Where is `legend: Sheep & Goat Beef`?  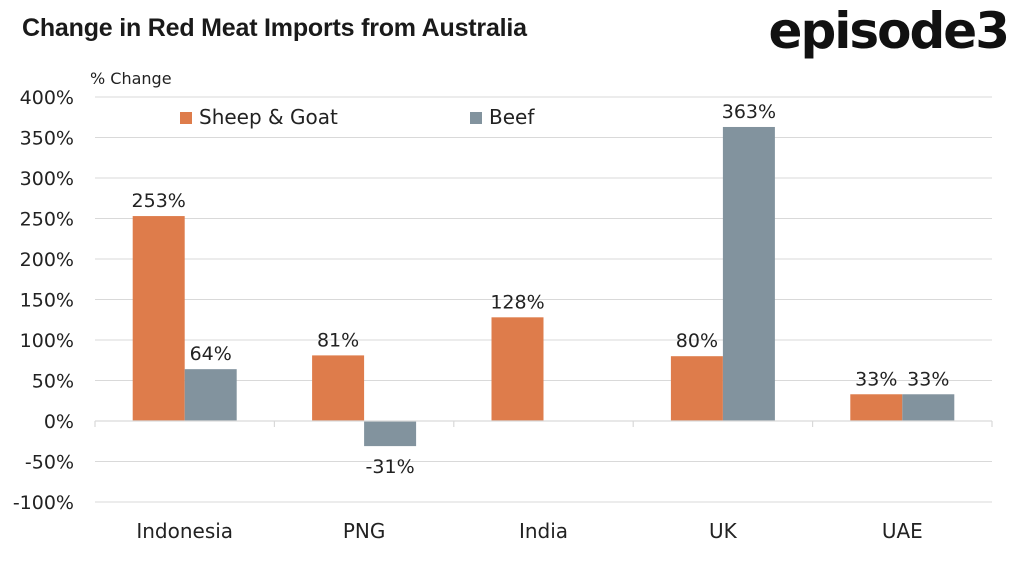
legend: Sheep & Goat Beef is located at coordinates (357, 117).